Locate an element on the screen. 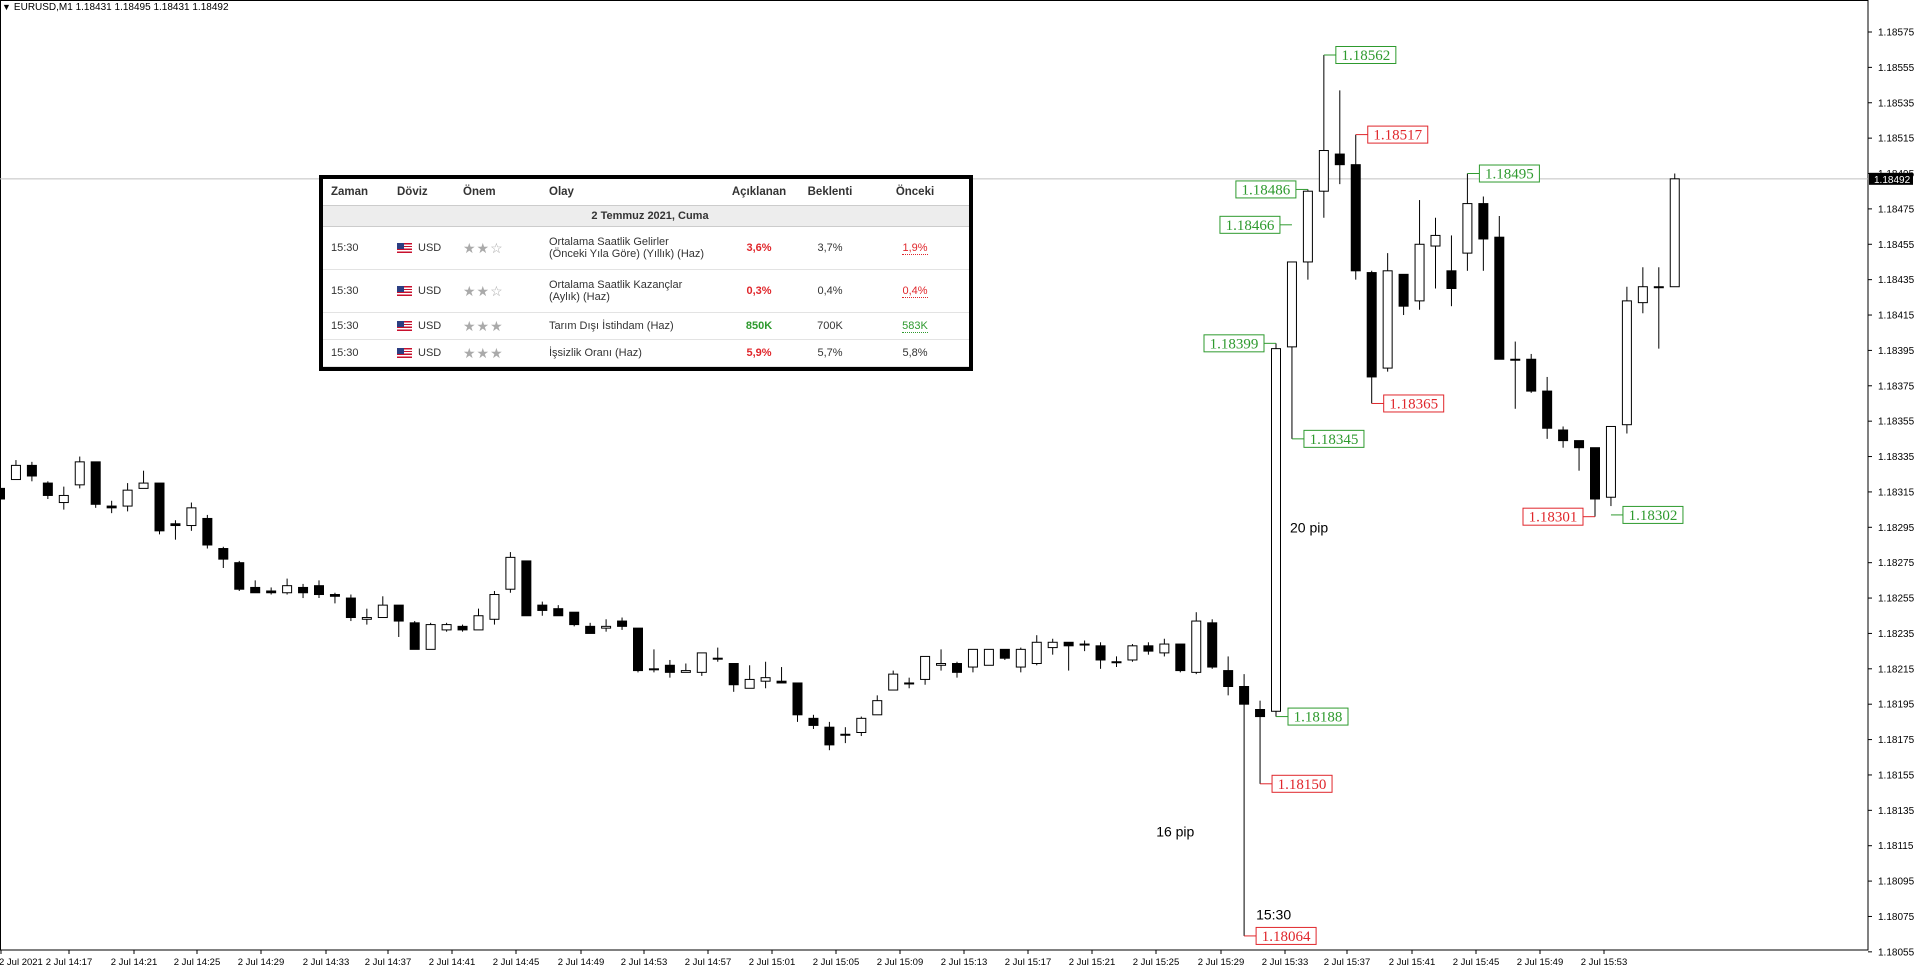 This screenshot has height=973, width=1915. calendar-date-row: 2 Temmuz 2021, Cuma is located at coordinates (646, 216).